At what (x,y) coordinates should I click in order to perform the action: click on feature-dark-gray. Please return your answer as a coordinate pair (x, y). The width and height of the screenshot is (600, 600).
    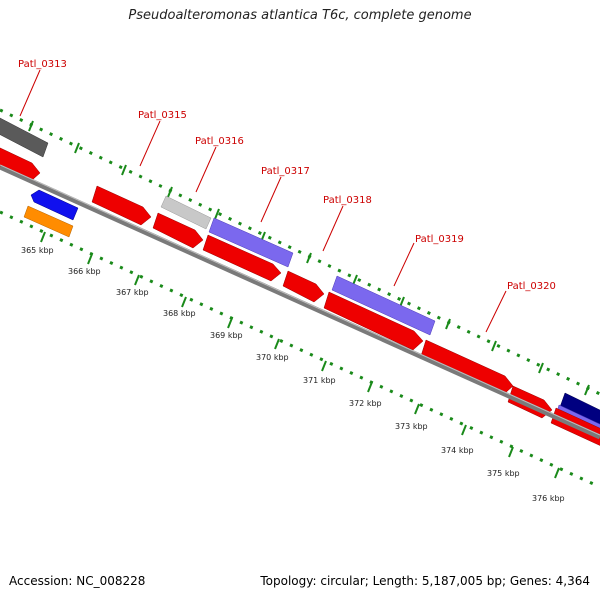
    Looking at the image, I should click on (24, 137).